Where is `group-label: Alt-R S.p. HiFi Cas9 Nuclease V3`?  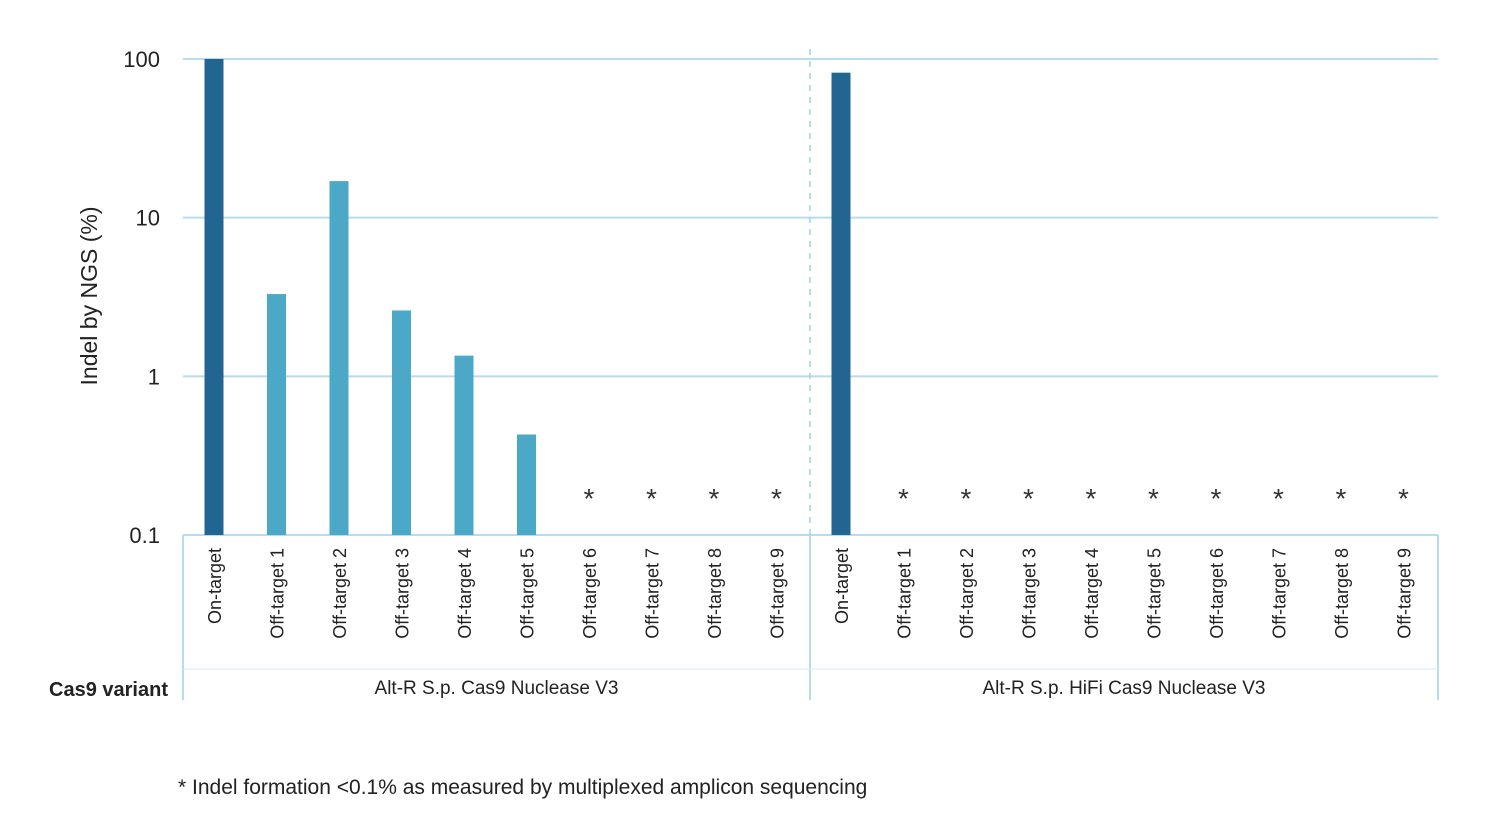 group-label: Alt-R S.p. HiFi Cas9 Nuclease V3 is located at coordinates (1124, 688).